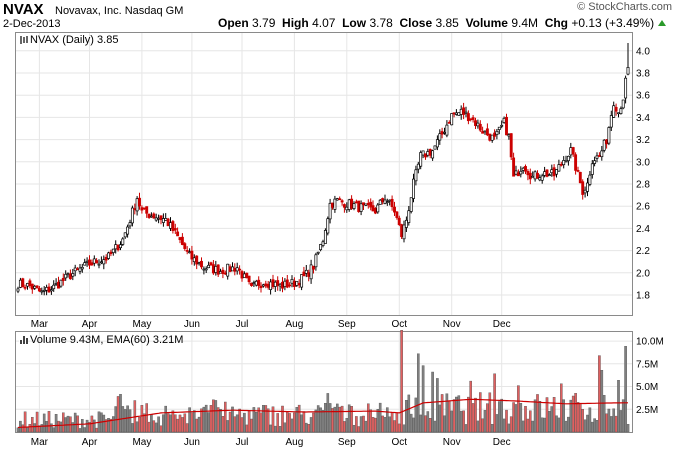 This screenshot has width=680, height=450. What do you see at coordinates (643, 207) in the screenshot?
I see `price-y-tick-label: 2.6` at bounding box center [643, 207].